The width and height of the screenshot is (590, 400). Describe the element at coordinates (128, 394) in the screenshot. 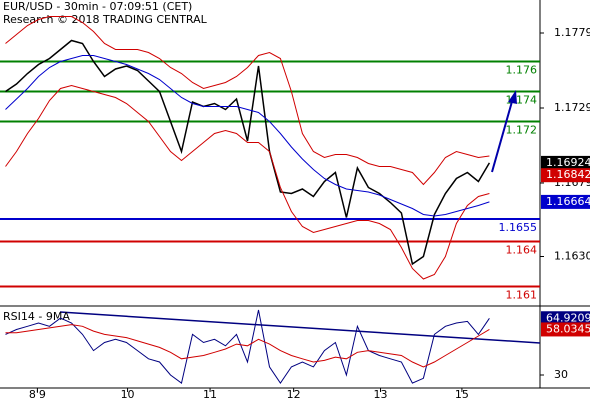

I see `x-tick-label: 10` at that location.